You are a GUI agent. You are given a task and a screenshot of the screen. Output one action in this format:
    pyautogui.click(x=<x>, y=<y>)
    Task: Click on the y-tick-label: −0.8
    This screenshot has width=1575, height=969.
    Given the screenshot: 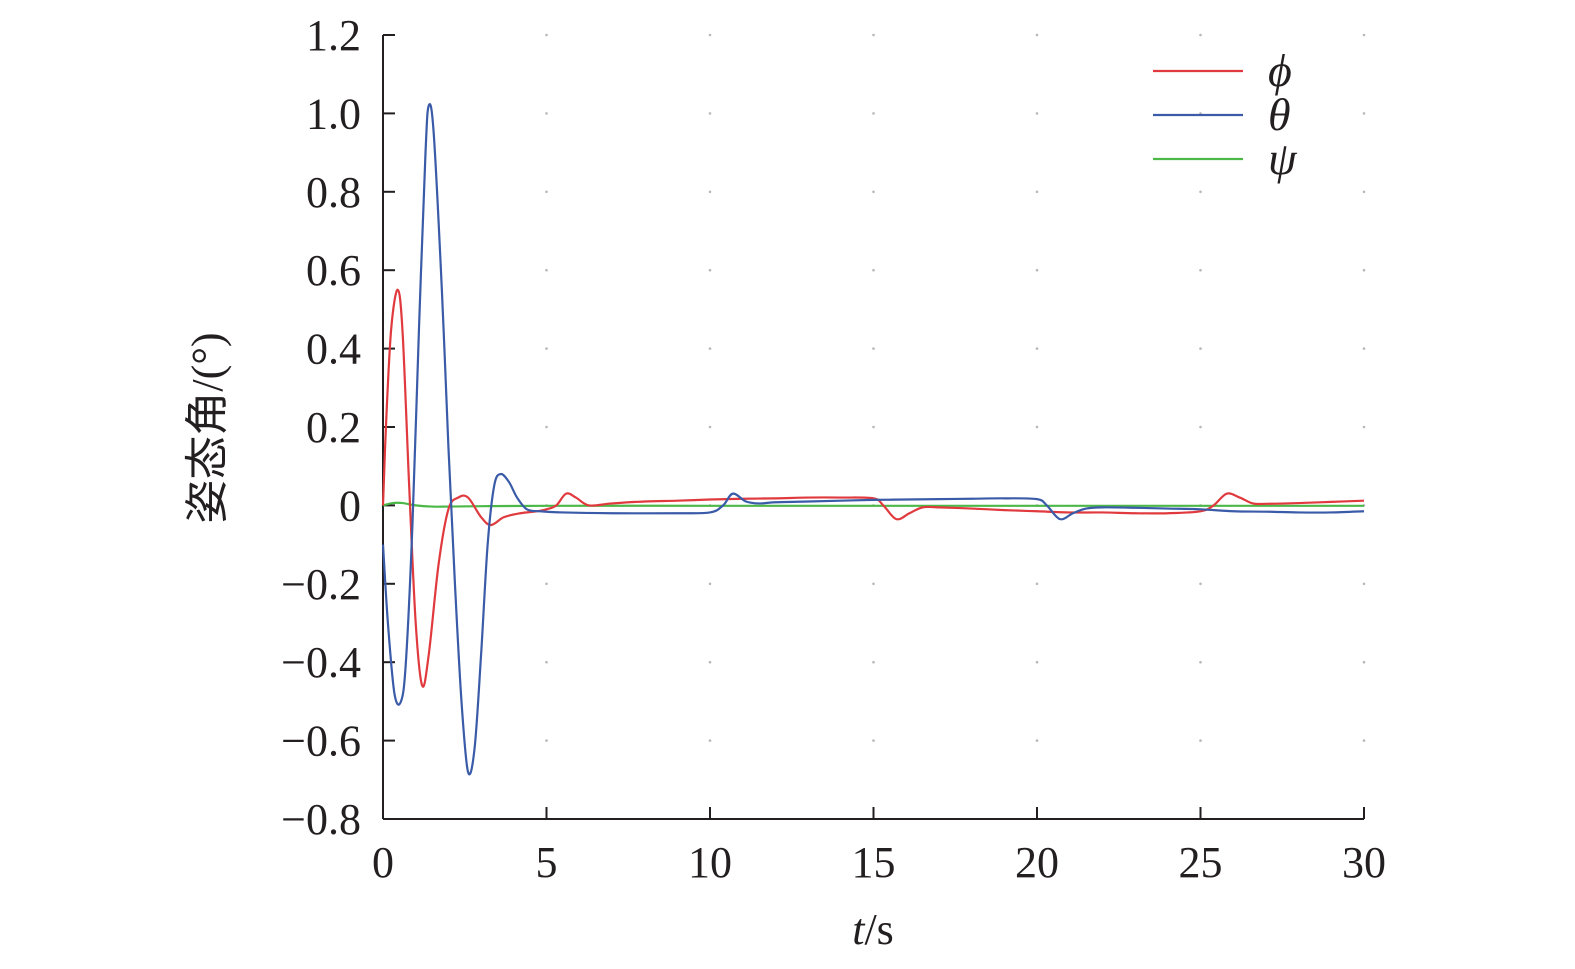 What is the action you would take?
    pyautogui.click(x=321, y=819)
    